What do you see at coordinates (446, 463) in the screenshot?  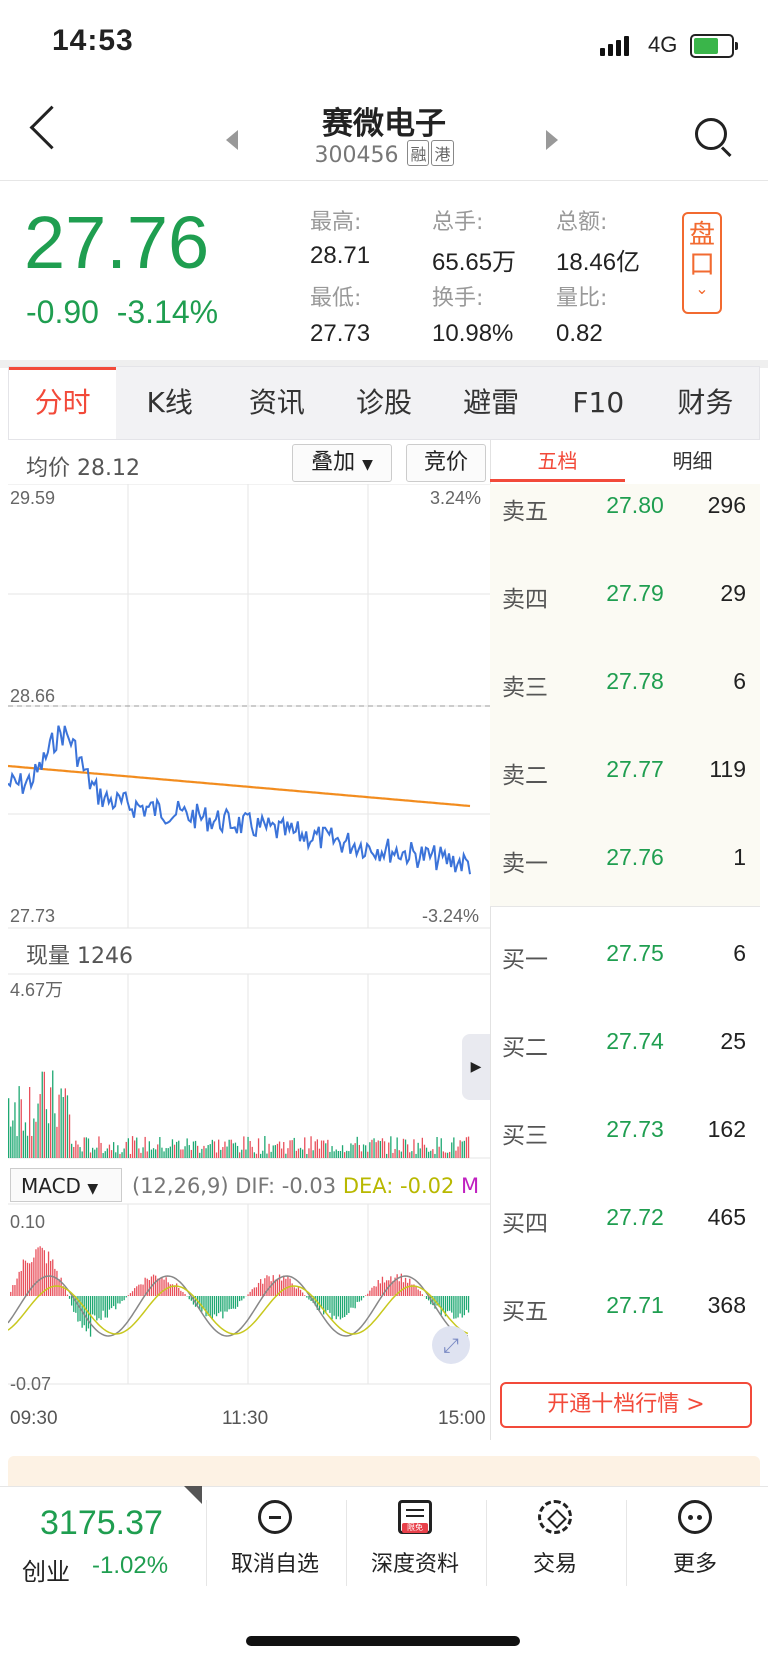 I see `call-auction-button: 竞价` at bounding box center [446, 463].